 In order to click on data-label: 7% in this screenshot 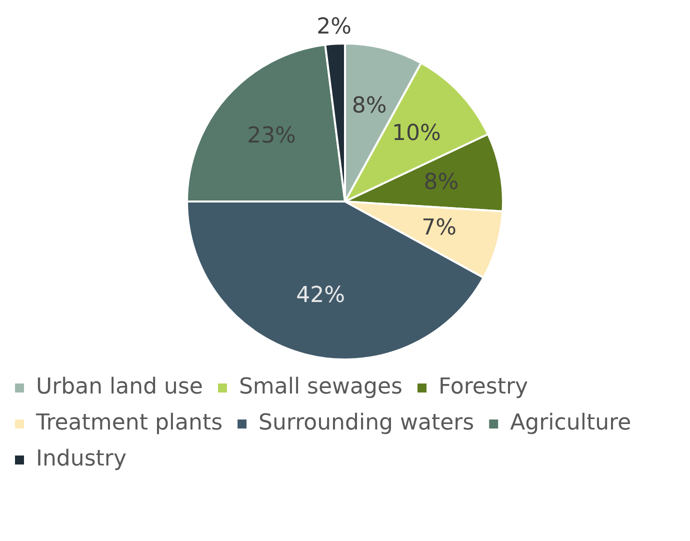, I will do `click(439, 228)`.